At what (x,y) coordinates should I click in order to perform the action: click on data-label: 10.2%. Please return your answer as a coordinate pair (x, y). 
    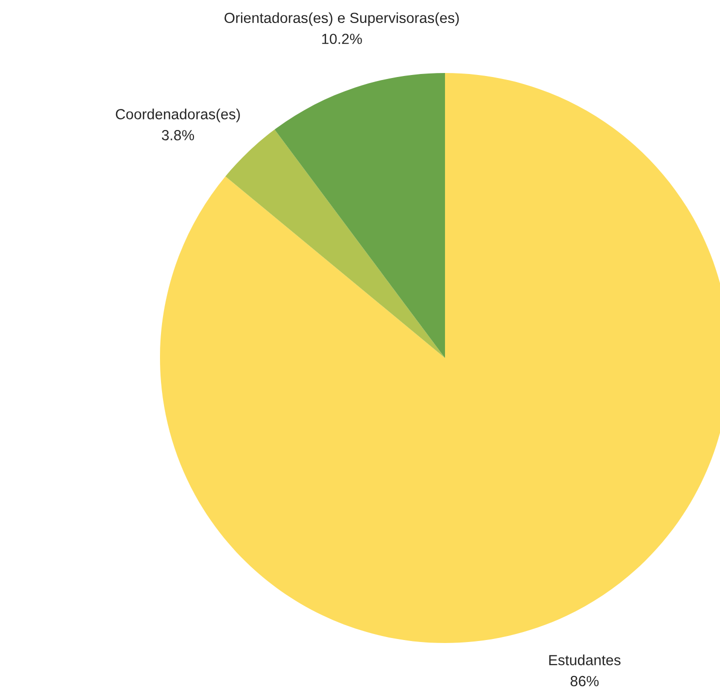
    Looking at the image, I should click on (342, 39).